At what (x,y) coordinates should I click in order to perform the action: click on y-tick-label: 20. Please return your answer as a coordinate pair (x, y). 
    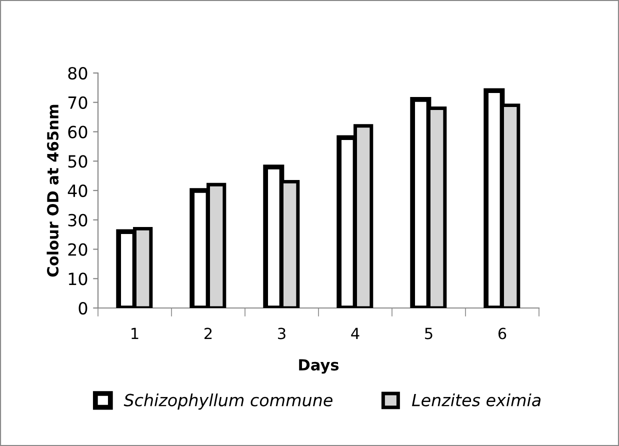
    Looking at the image, I should click on (78, 249).